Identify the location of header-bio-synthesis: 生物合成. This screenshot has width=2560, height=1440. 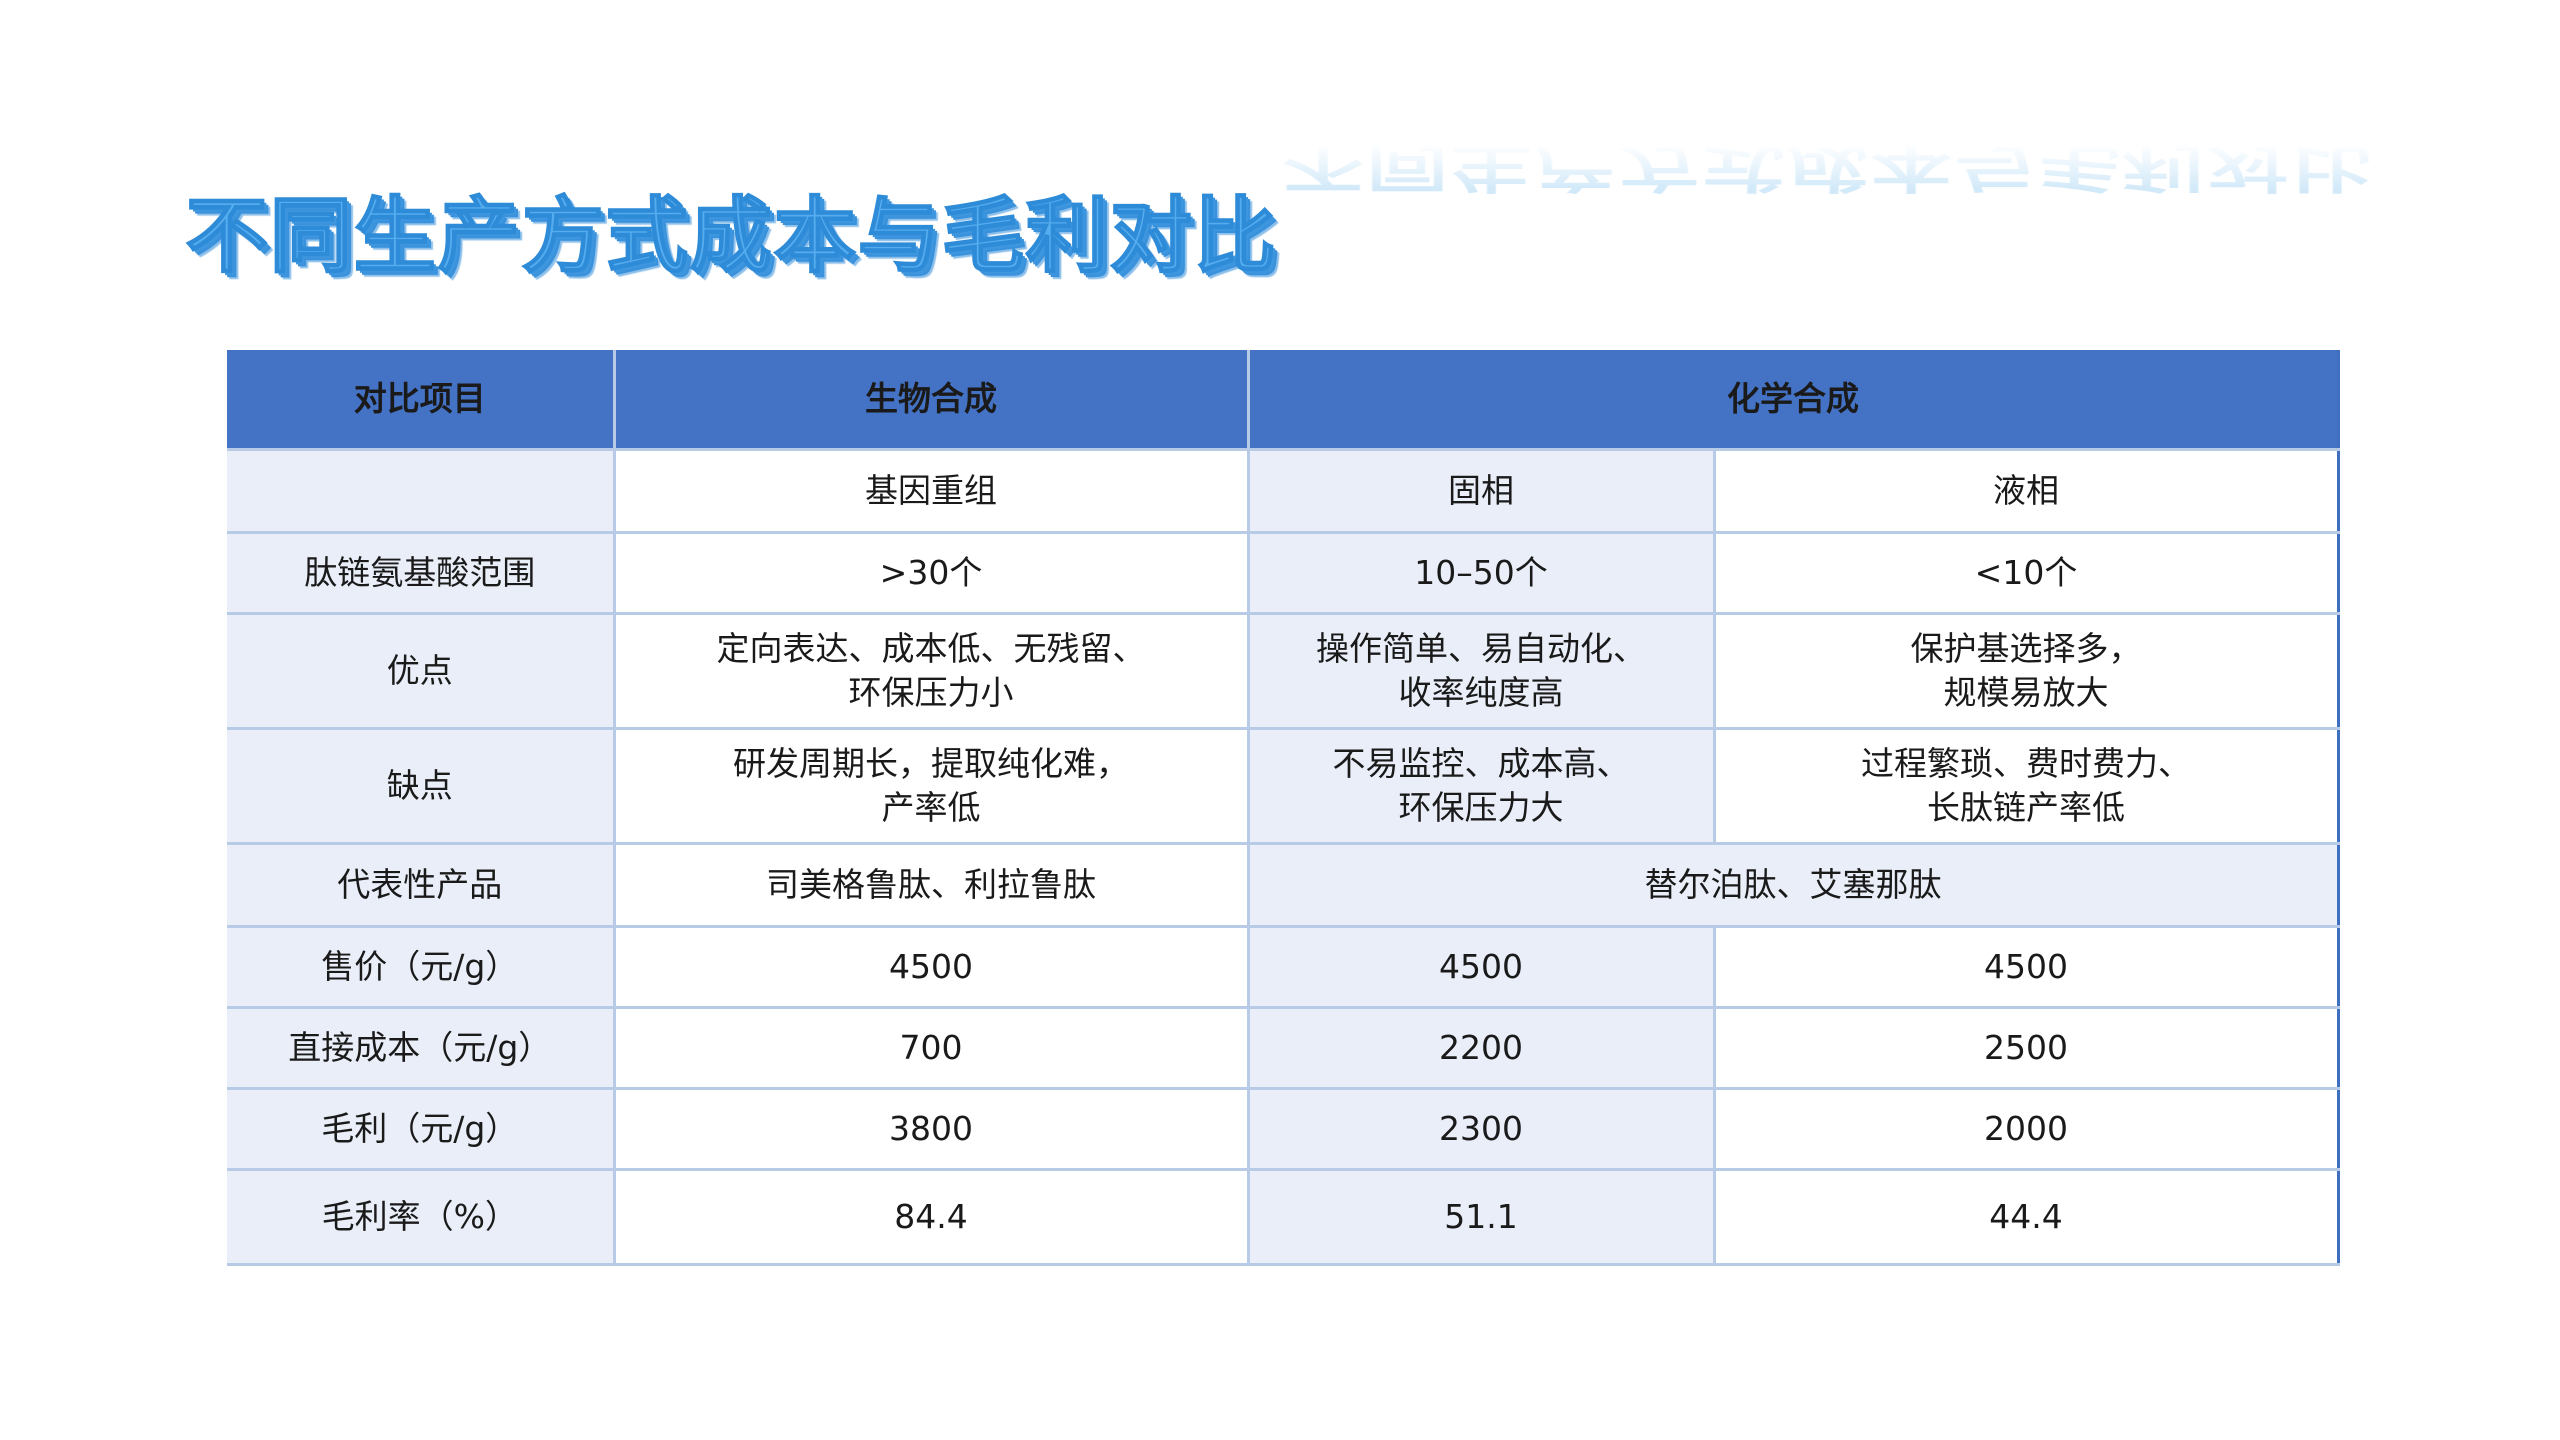
(932, 400).